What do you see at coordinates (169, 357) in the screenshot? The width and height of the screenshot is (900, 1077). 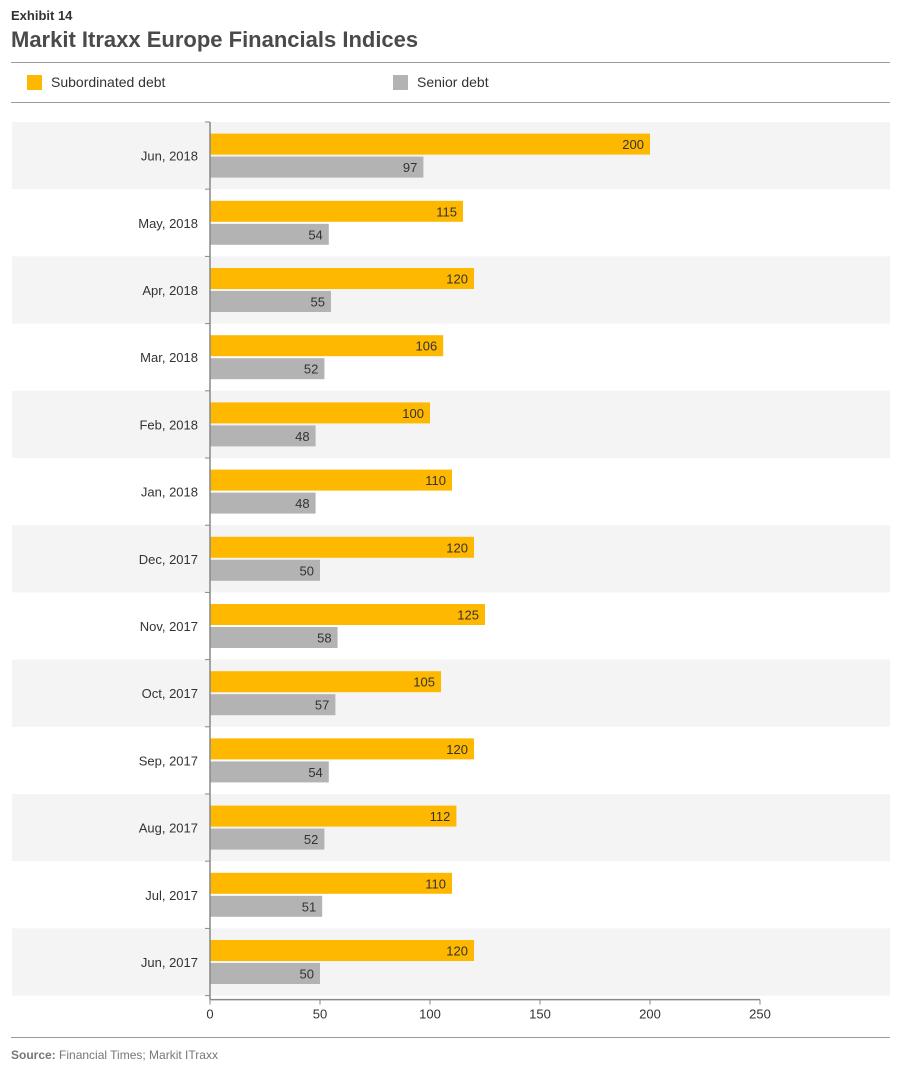 I see `category-label: Mar, 2018` at bounding box center [169, 357].